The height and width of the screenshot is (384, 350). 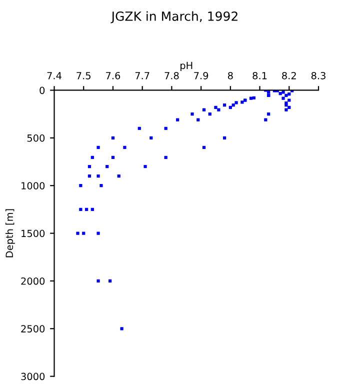 What do you see at coordinates (10, 233) in the screenshot?
I see `y-axis-title: Depth [m]` at bounding box center [10, 233].